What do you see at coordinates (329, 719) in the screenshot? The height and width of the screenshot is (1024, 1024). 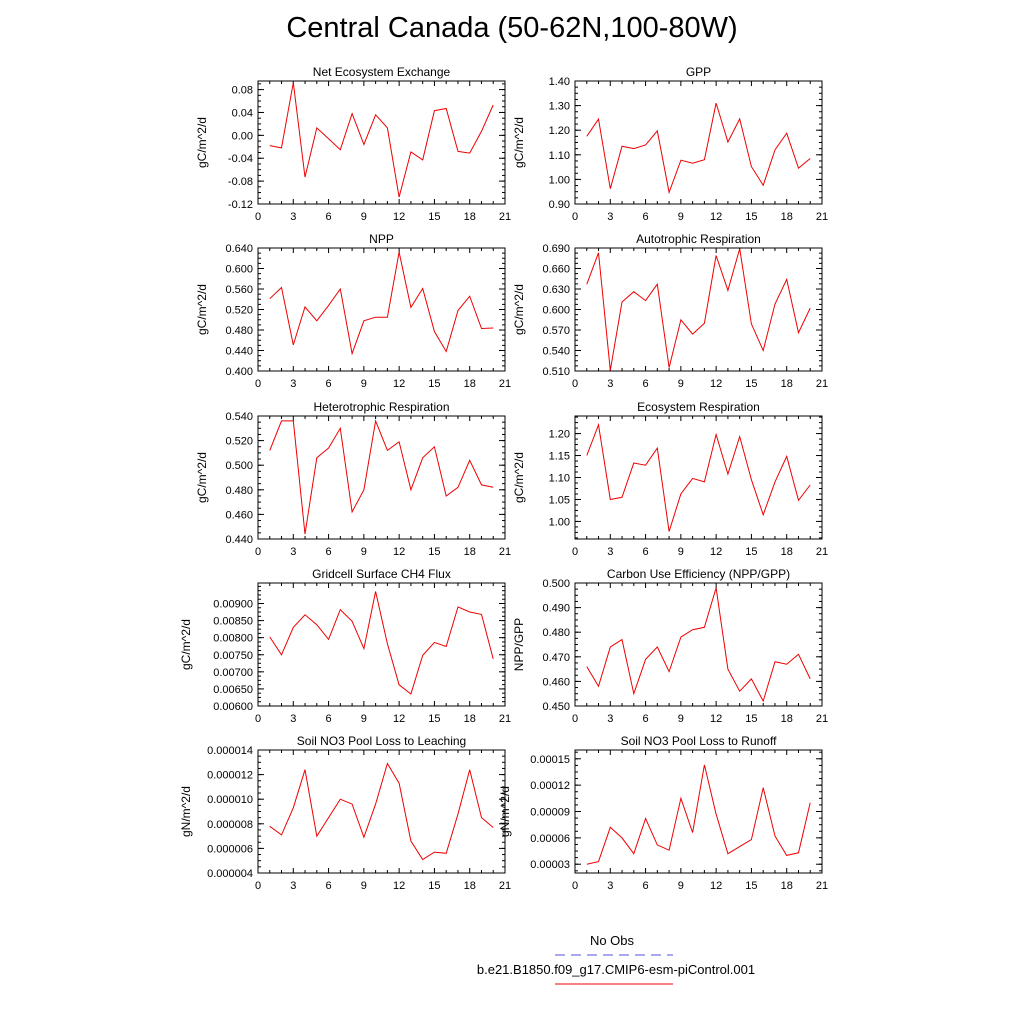 I see `panel-6-xtick-label: 6` at bounding box center [329, 719].